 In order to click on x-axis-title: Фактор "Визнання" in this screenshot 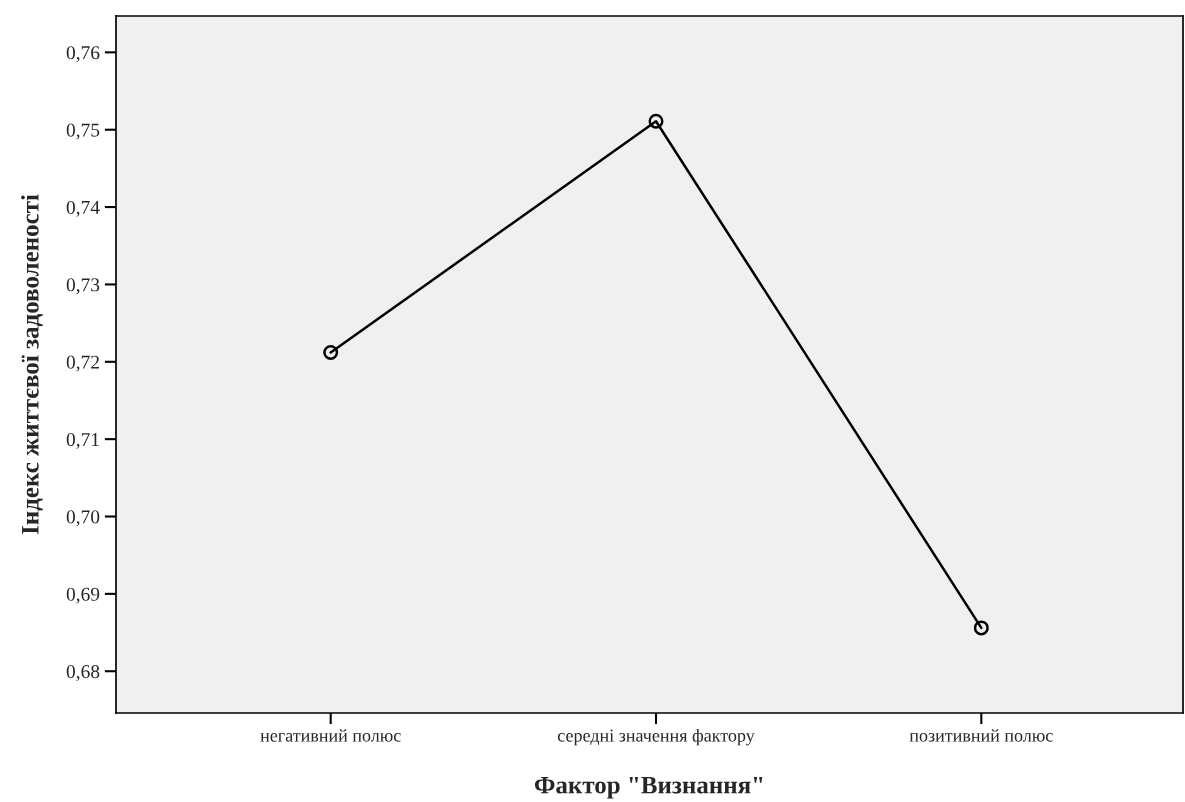, I will do `click(648, 787)`.